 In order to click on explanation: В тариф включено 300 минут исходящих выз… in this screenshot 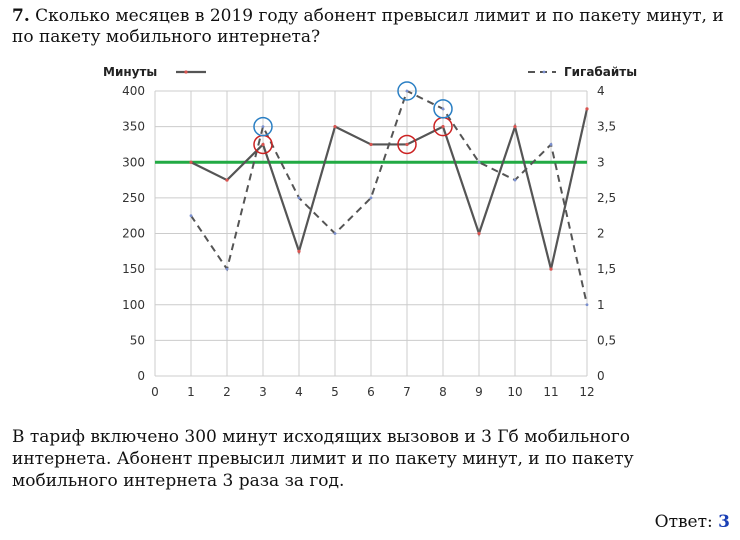, I will do `click(323, 459)`.